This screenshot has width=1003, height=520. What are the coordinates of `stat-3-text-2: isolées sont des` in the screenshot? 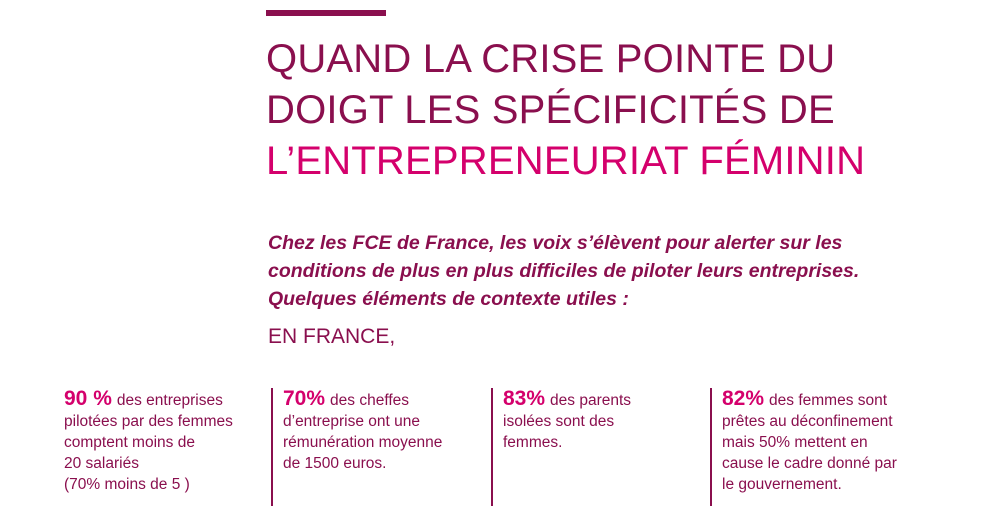 It's located at (559, 421).